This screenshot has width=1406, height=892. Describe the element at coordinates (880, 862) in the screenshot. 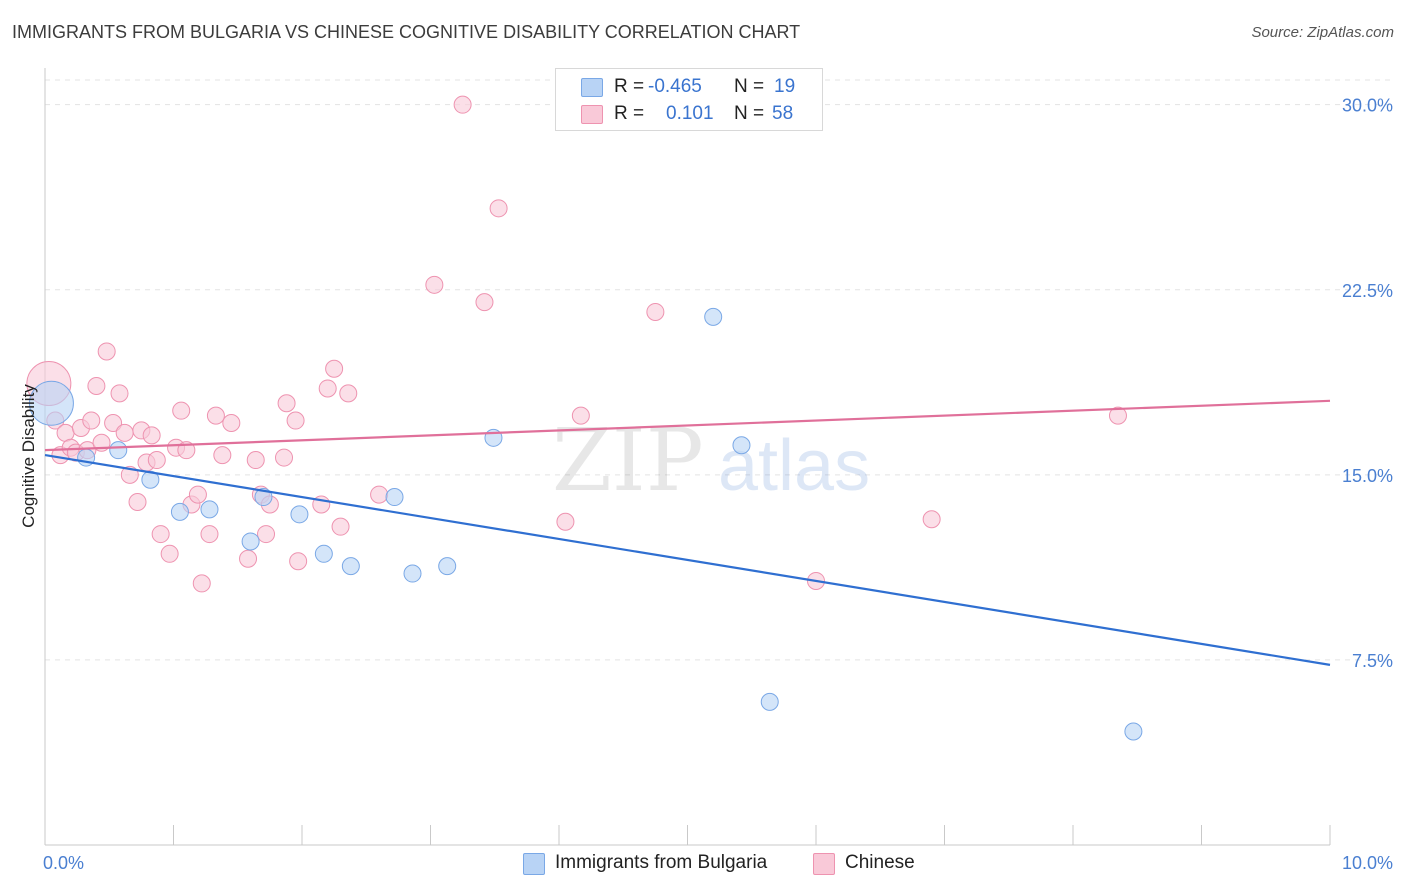

I see `bottom-legend-label: Chinese` at that location.